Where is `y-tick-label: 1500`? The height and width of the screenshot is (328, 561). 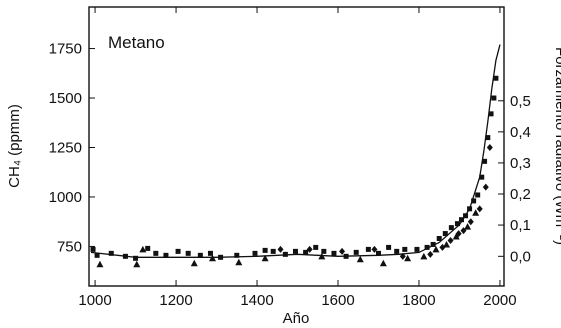 y-tick-label: 1500 is located at coordinates (65, 98).